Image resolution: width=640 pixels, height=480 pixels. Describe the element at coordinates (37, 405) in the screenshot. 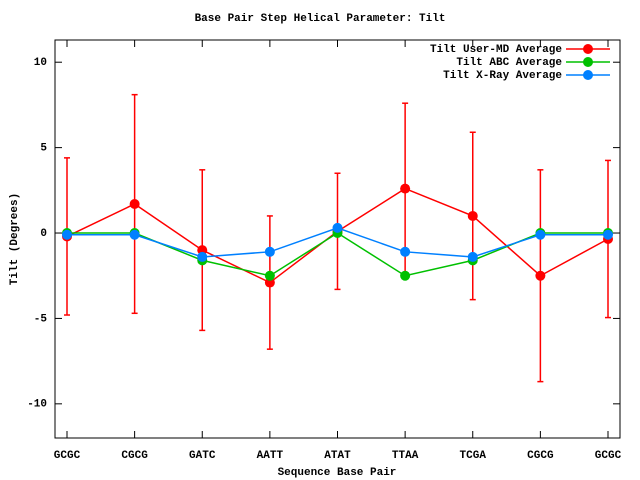

I see `y-tick-label: -10` at that location.